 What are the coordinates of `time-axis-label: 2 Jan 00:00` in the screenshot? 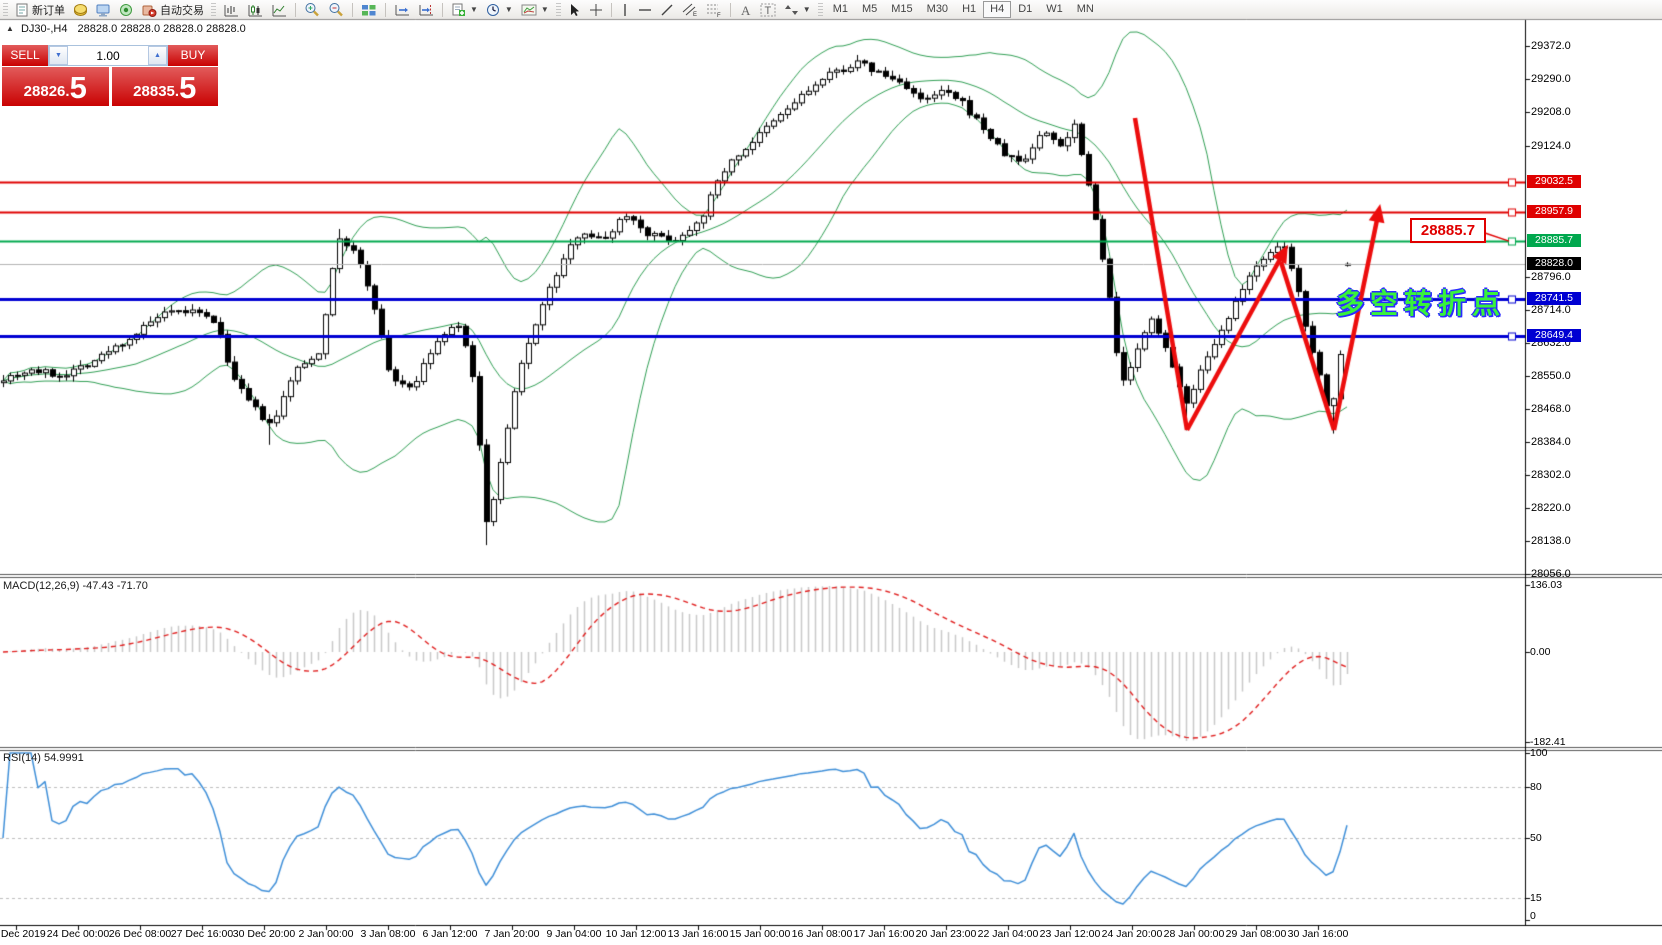 It's located at (326, 934).